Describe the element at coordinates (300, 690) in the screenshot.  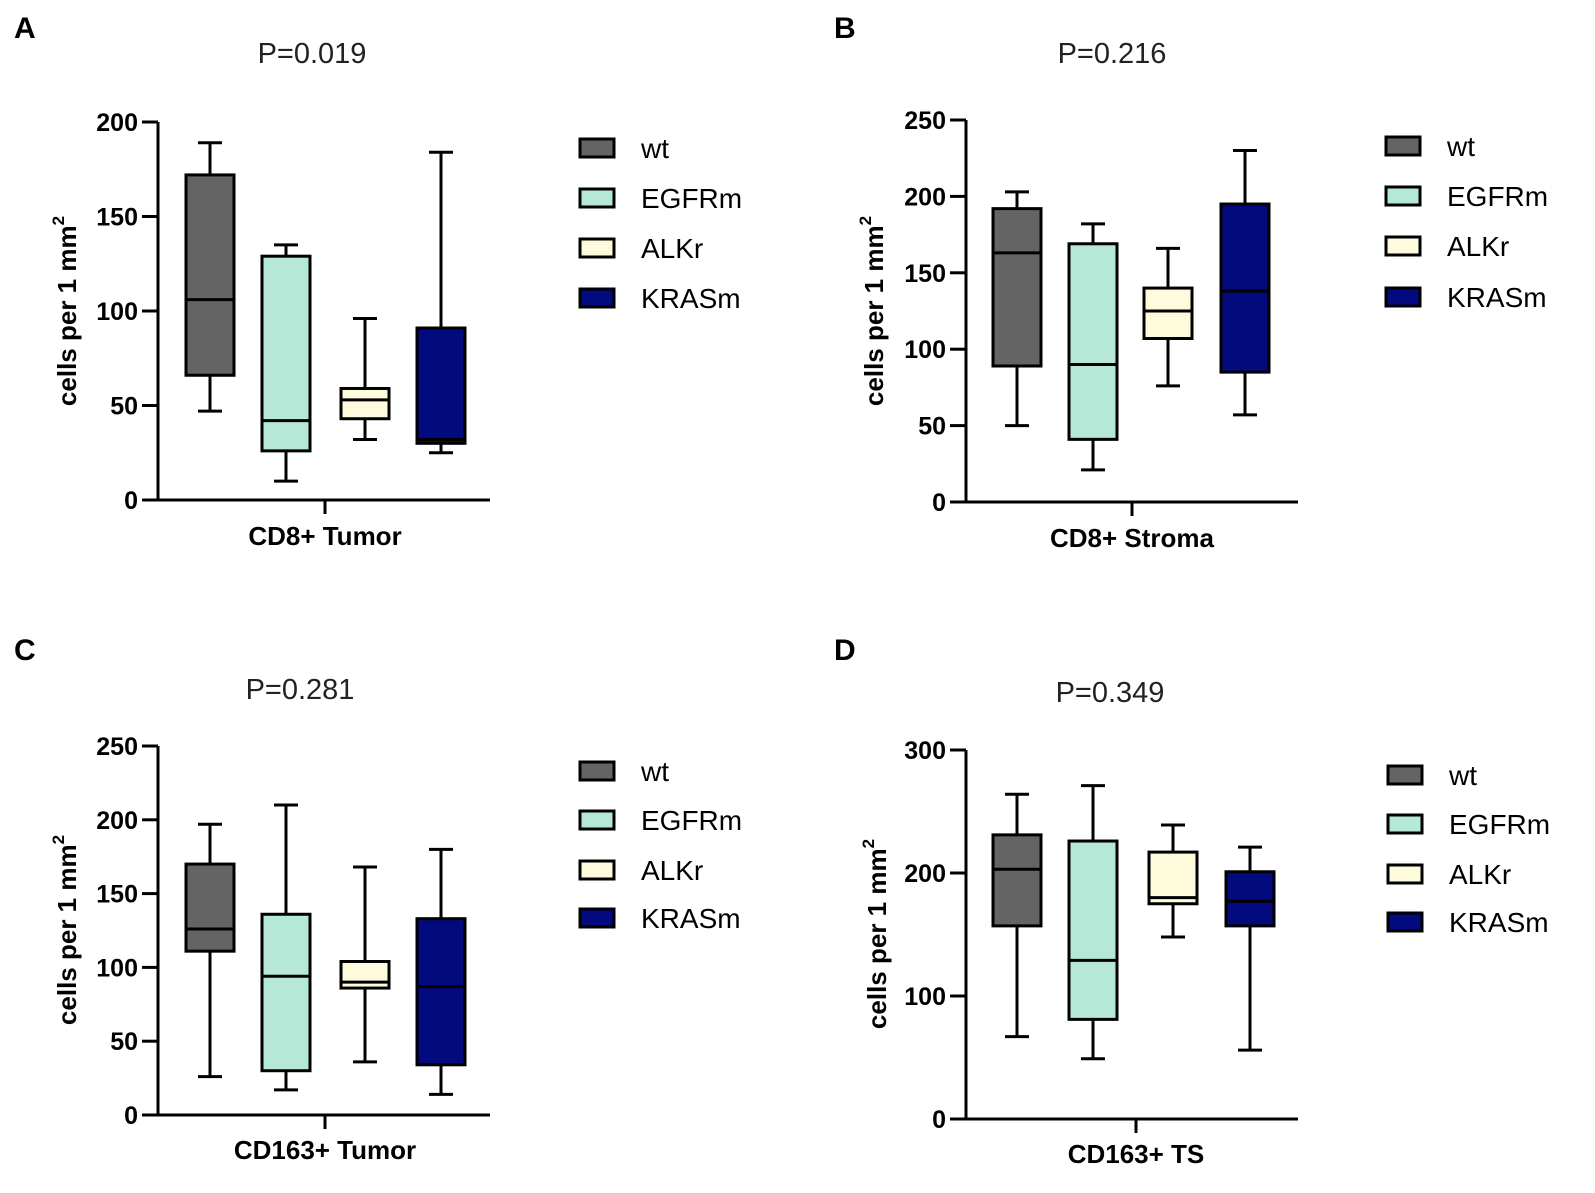
I see `p-value-title: P=0.281` at that location.